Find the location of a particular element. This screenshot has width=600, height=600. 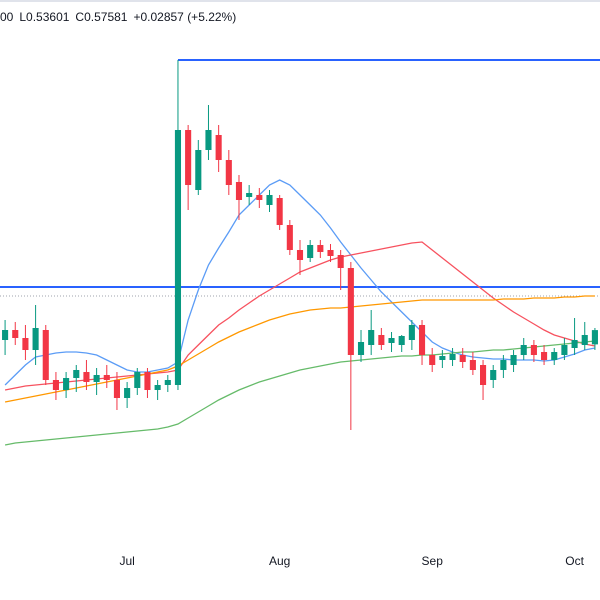

x-tick-label: Oct is located at coordinates (574, 561).